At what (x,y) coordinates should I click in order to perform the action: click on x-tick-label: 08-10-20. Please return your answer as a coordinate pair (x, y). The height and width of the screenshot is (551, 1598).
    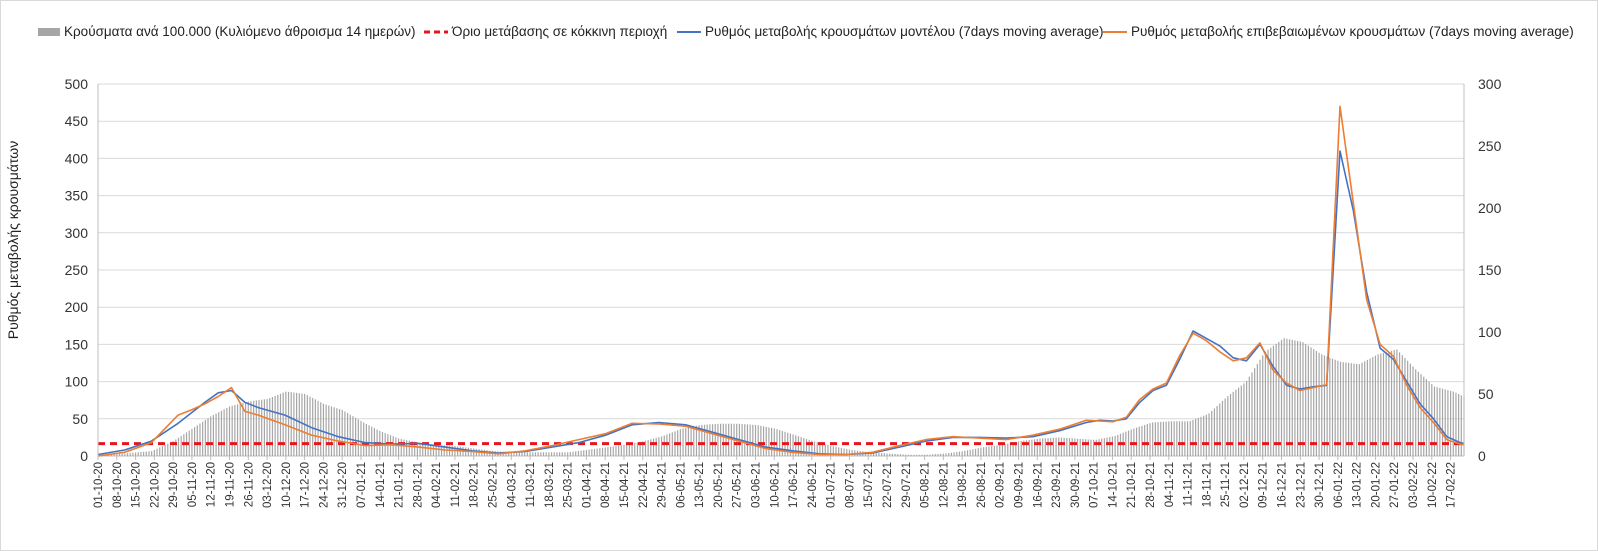
    Looking at the image, I should click on (118, 485).